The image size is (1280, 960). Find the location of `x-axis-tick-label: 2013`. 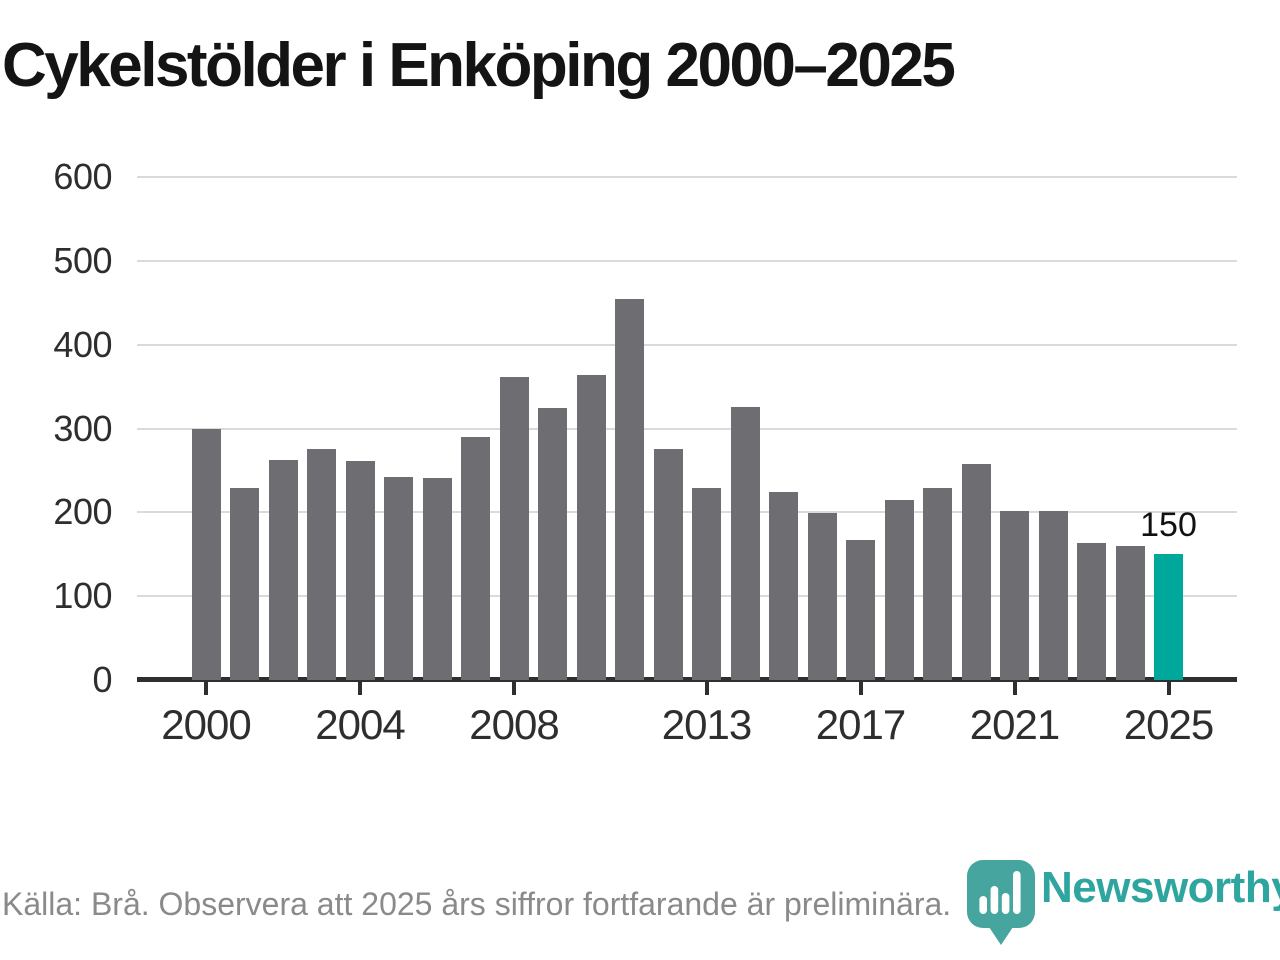

x-axis-tick-label: 2013 is located at coordinates (706, 724).